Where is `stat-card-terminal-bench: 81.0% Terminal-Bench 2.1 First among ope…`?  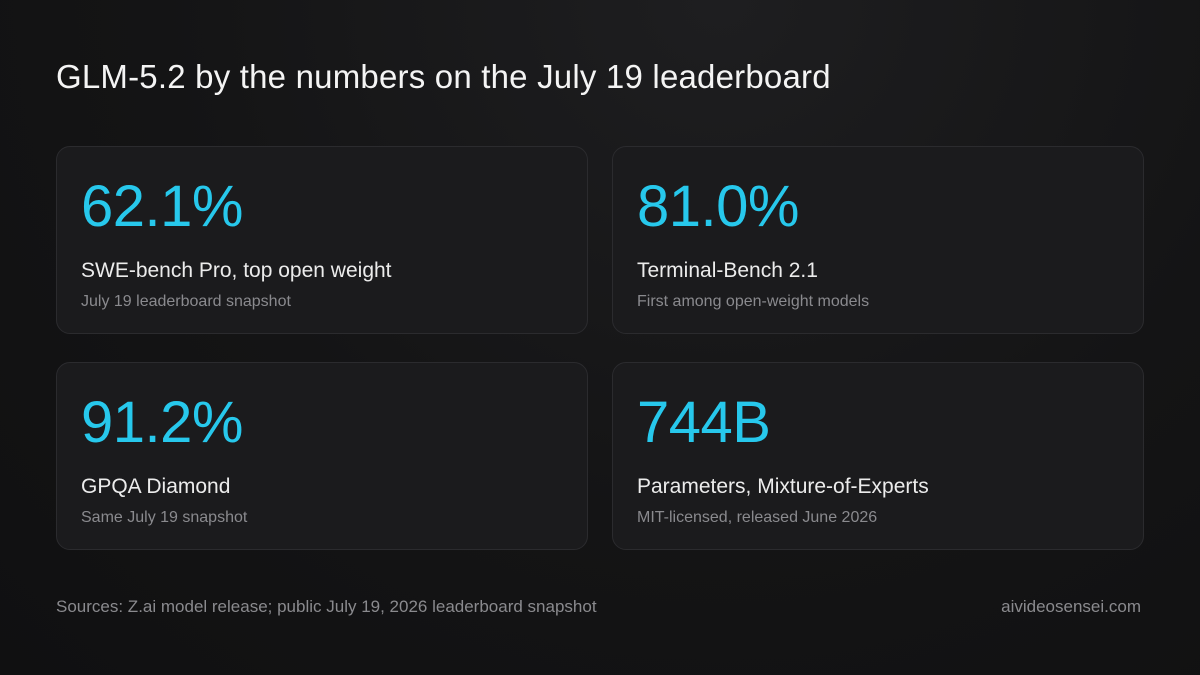 stat-card-terminal-bench: 81.0% Terminal-Bench 2.1 First among ope… is located at coordinates (878, 240).